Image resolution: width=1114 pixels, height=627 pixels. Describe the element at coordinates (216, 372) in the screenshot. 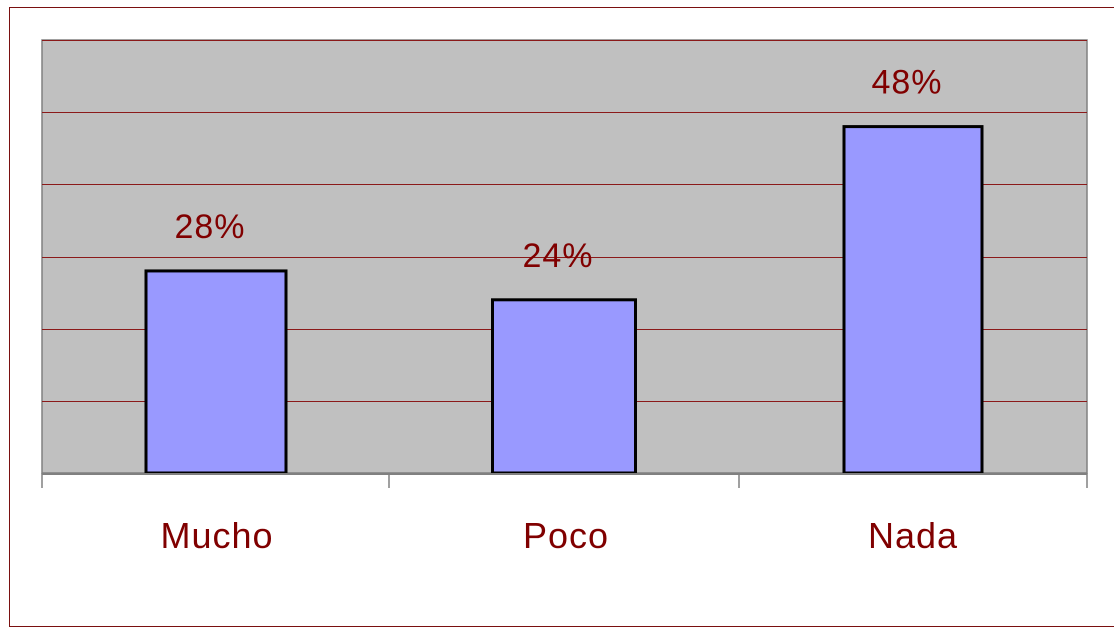

I see `bar-mucho` at that location.